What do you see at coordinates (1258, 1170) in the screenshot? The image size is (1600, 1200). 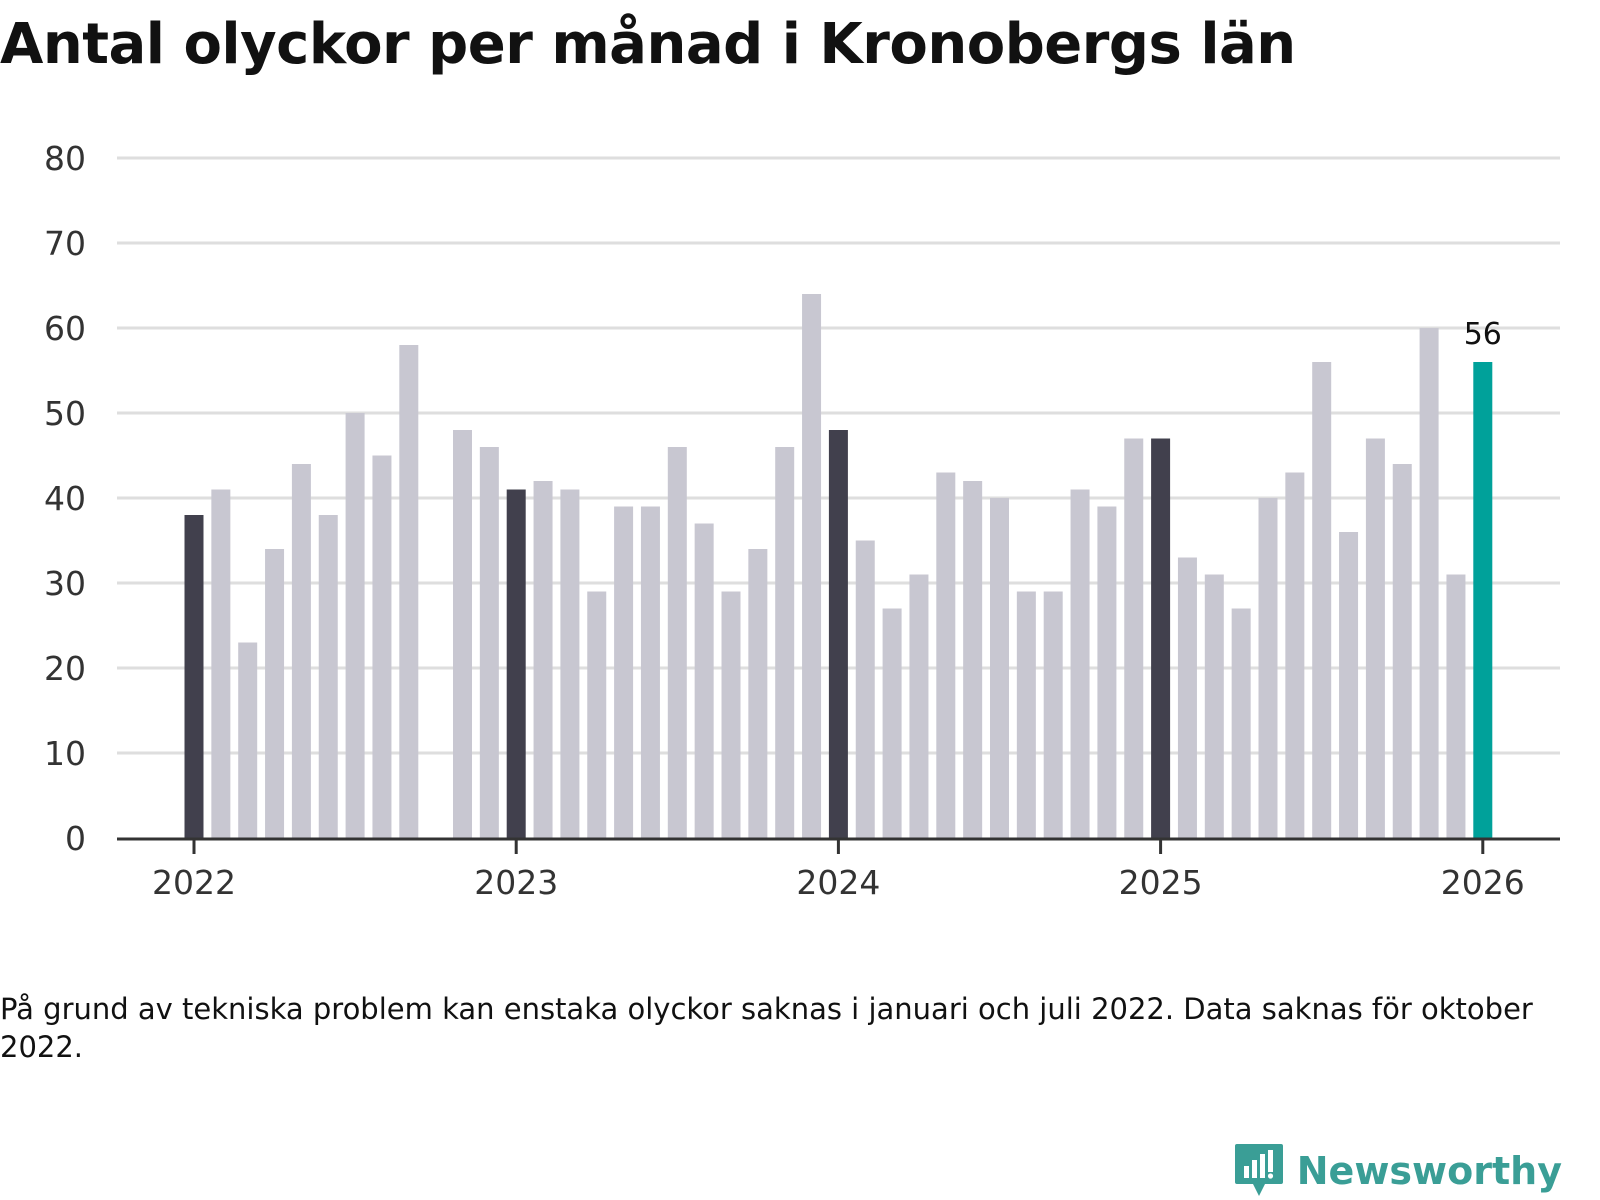 I see `newsworthy-logo-icon` at bounding box center [1258, 1170].